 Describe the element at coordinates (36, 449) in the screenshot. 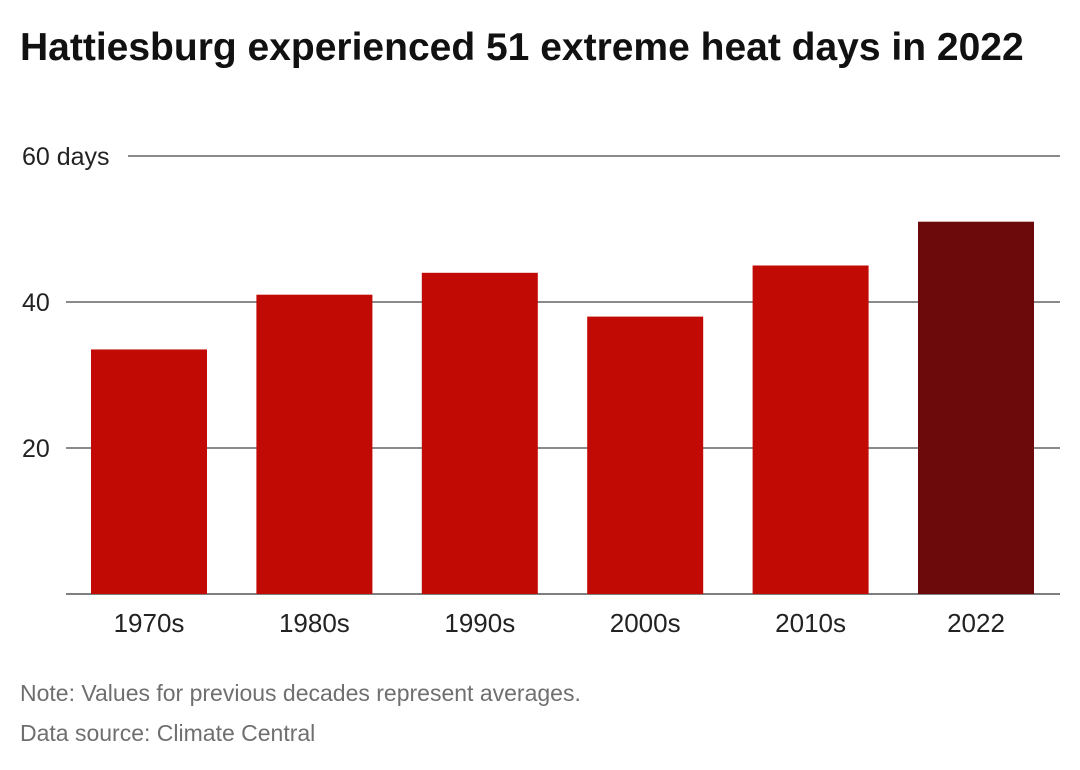

I see `y-tick-label-20: 20` at that location.